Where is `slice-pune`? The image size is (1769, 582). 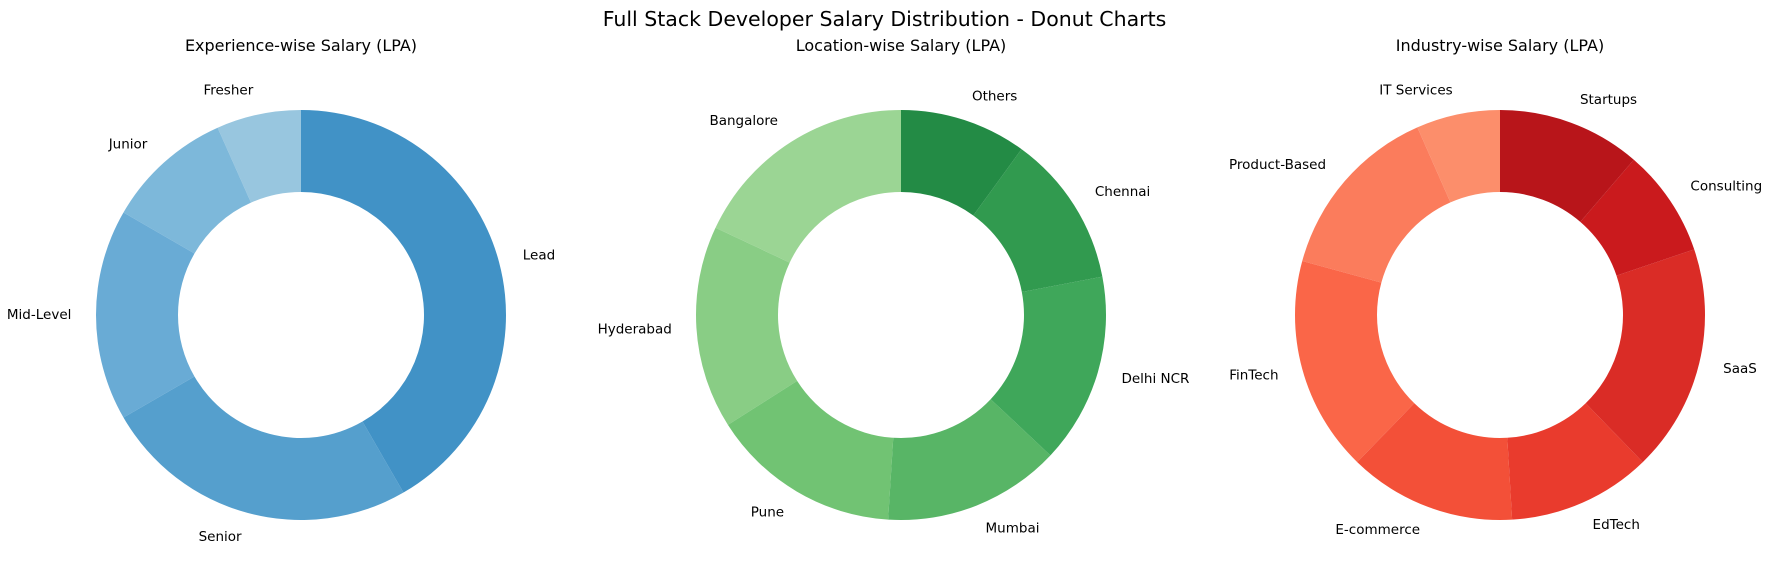 slice-pune is located at coordinates (810, 450).